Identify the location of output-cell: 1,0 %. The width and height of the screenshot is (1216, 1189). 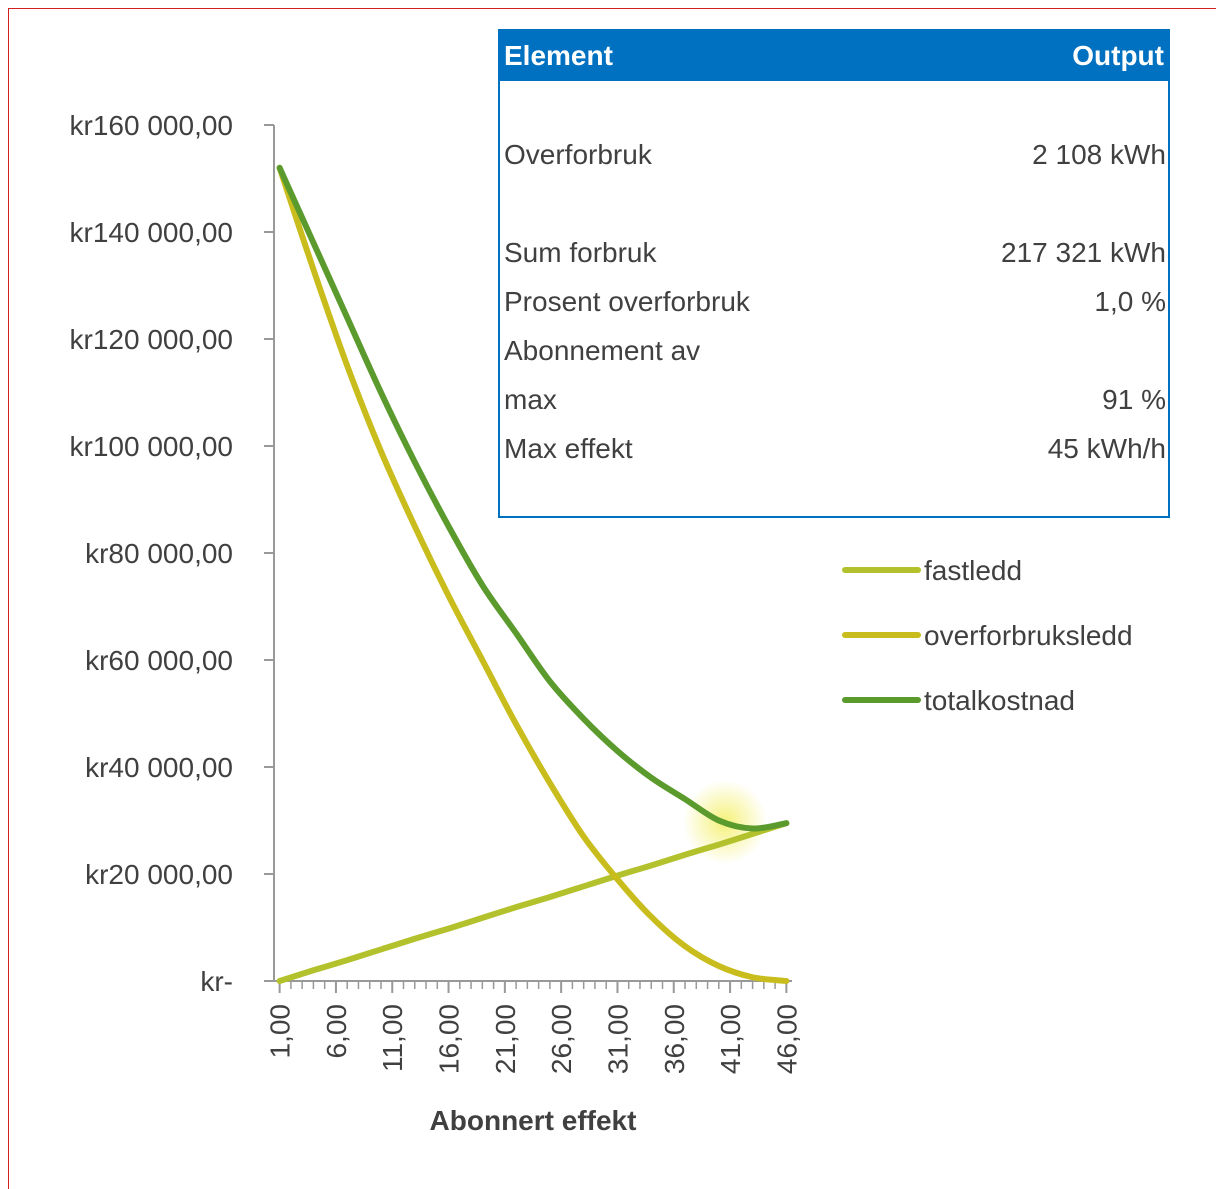
(1130, 301).